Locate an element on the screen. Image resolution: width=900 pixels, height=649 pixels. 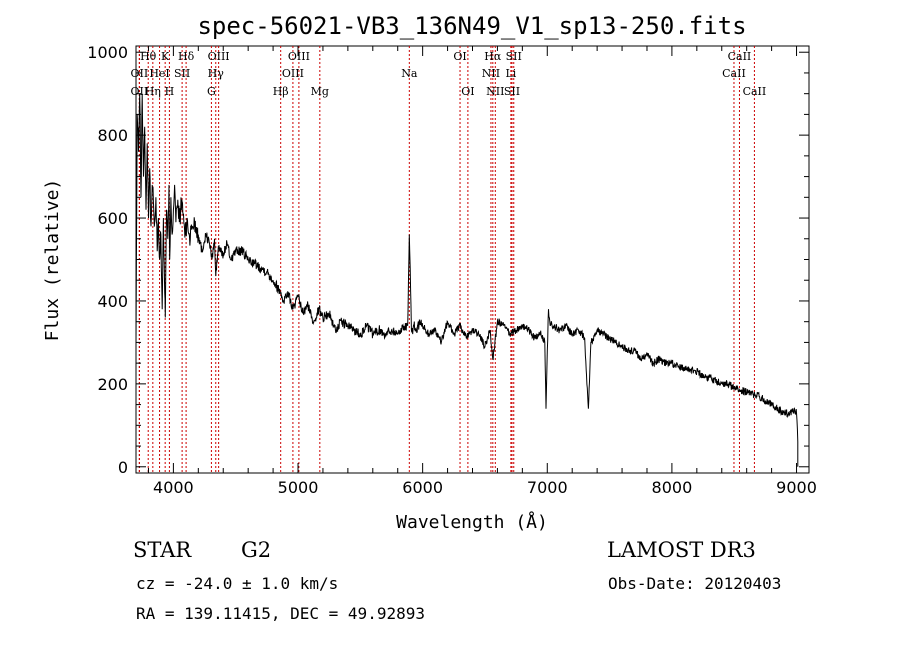
line-label: K is located at coordinates (165, 56).